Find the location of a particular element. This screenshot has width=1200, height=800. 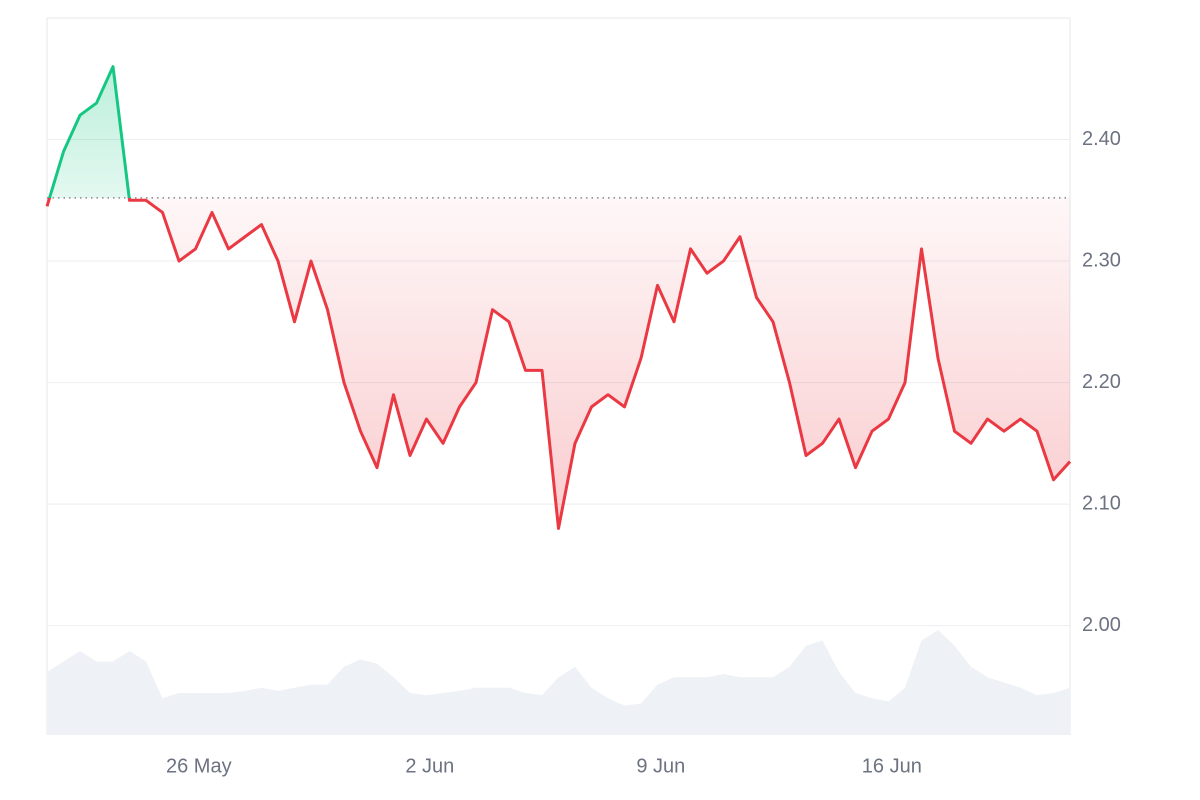

x-tick-label: 26 May is located at coordinates (199, 766).